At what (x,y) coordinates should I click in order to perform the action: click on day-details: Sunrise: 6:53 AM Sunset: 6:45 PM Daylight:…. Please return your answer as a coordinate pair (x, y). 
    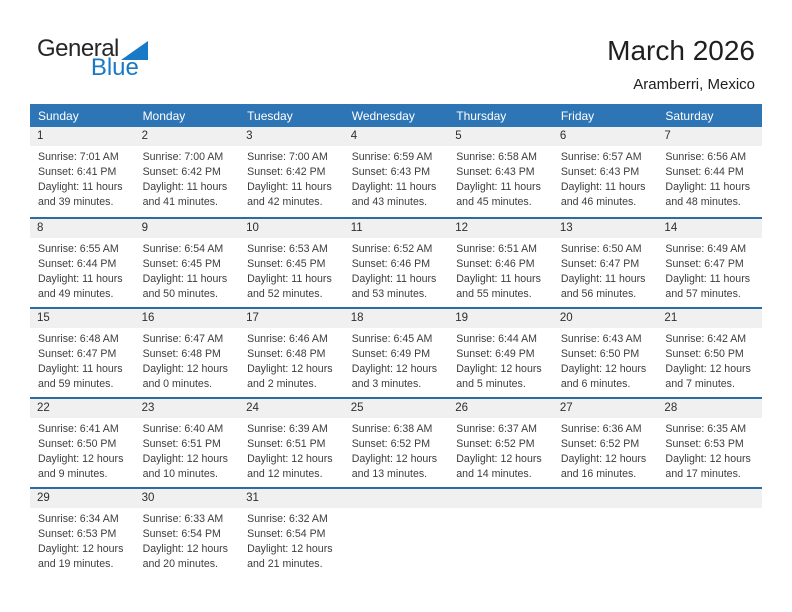
    Looking at the image, I should click on (291, 270).